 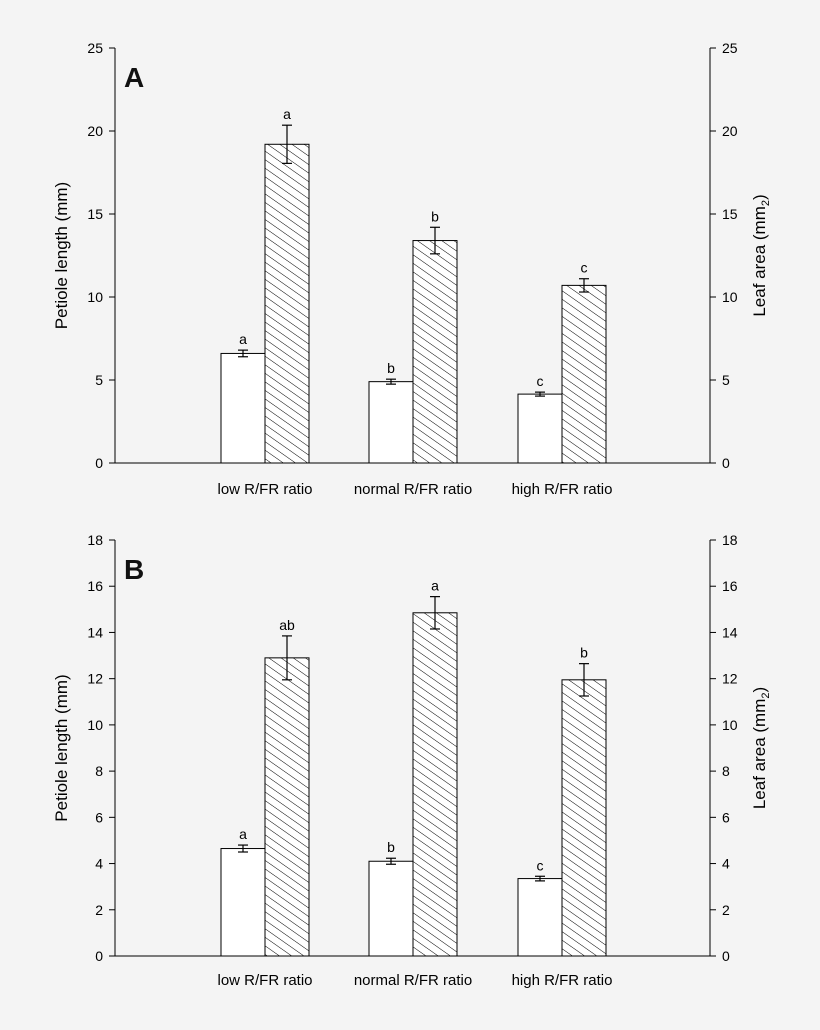 What do you see at coordinates (99, 910) in the screenshot?
I see `left-axis-tick-label: 2` at bounding box center [99, 910].